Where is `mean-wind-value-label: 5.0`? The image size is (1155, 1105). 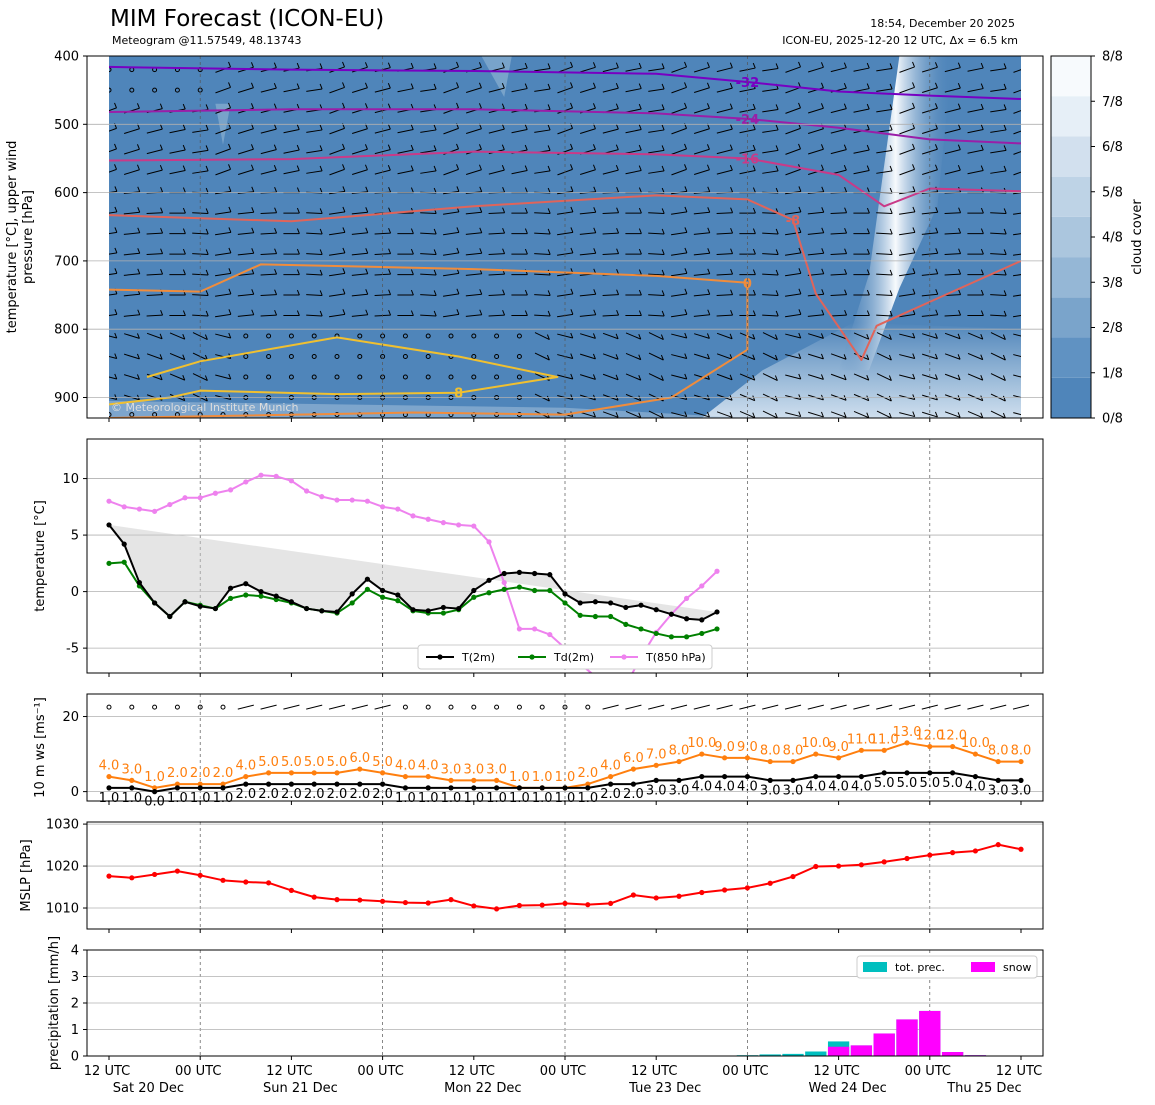
mean-wind-value-label: 5.0 is located at coordinates (907, 783).